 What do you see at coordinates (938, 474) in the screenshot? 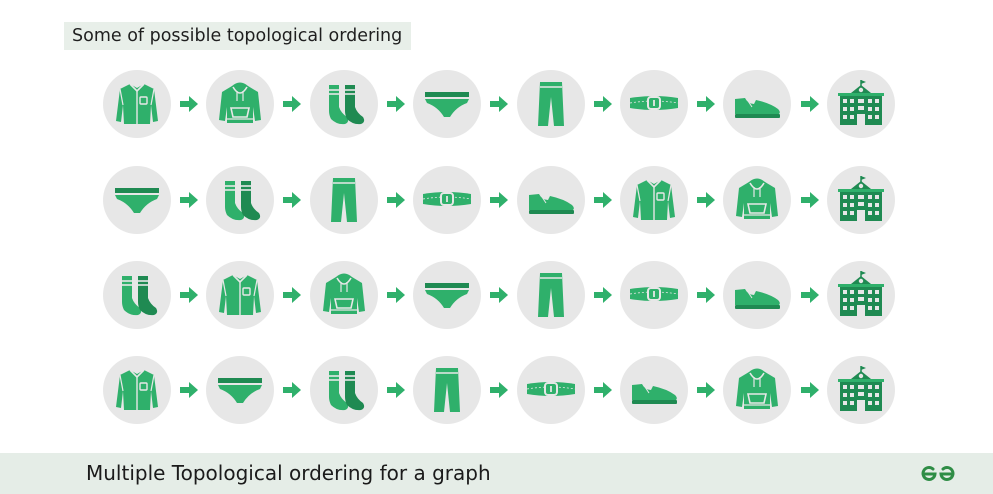
I see `brand-logo-icon` at bounding box center [938, 474].